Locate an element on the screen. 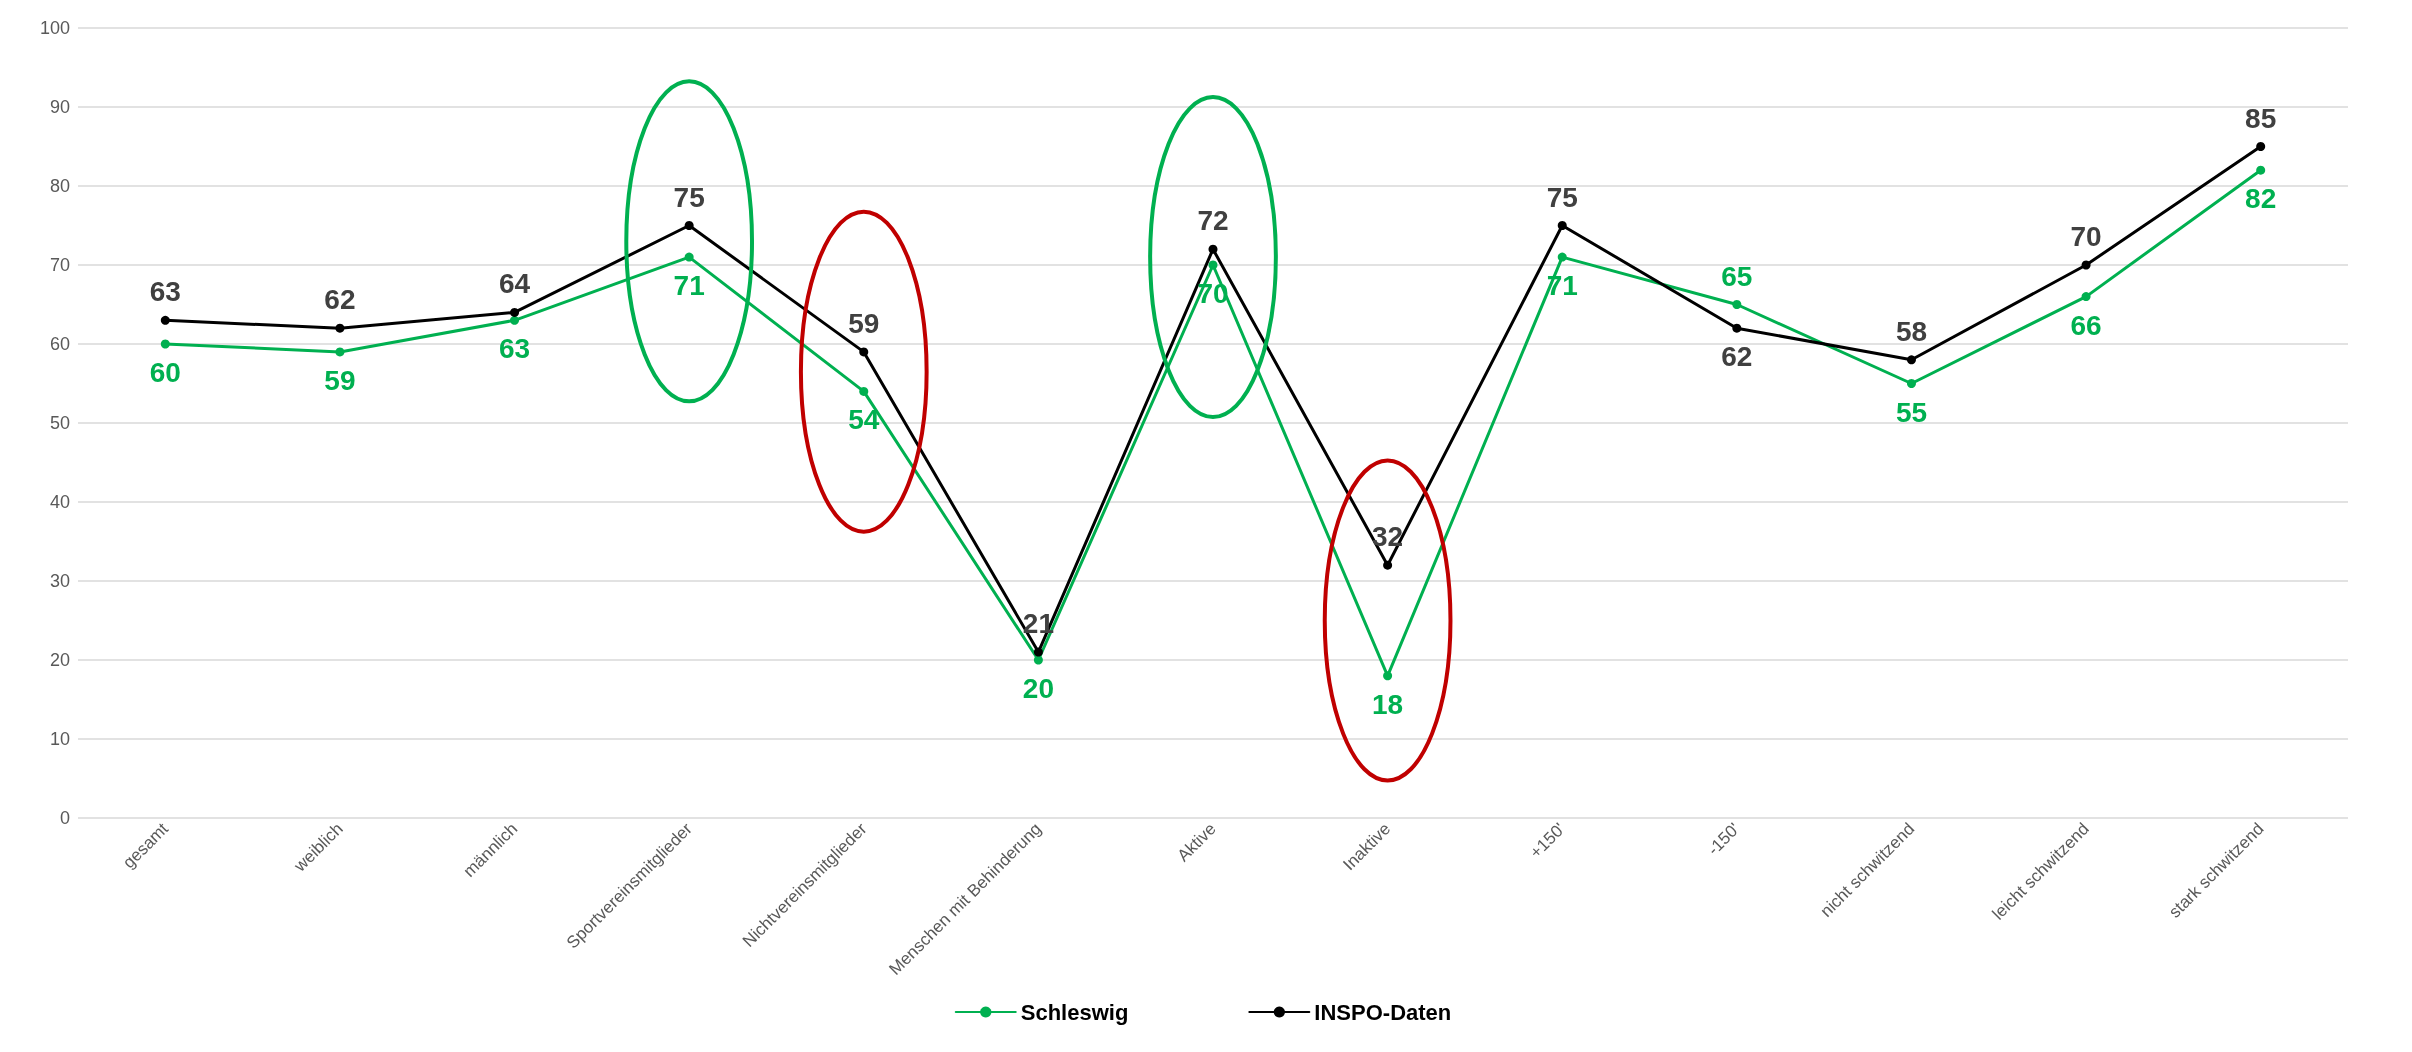 Image resolution: width=2412 pixels, height=1052 pixels. y-tick-label: 60 is located at coordinates (59, 344).